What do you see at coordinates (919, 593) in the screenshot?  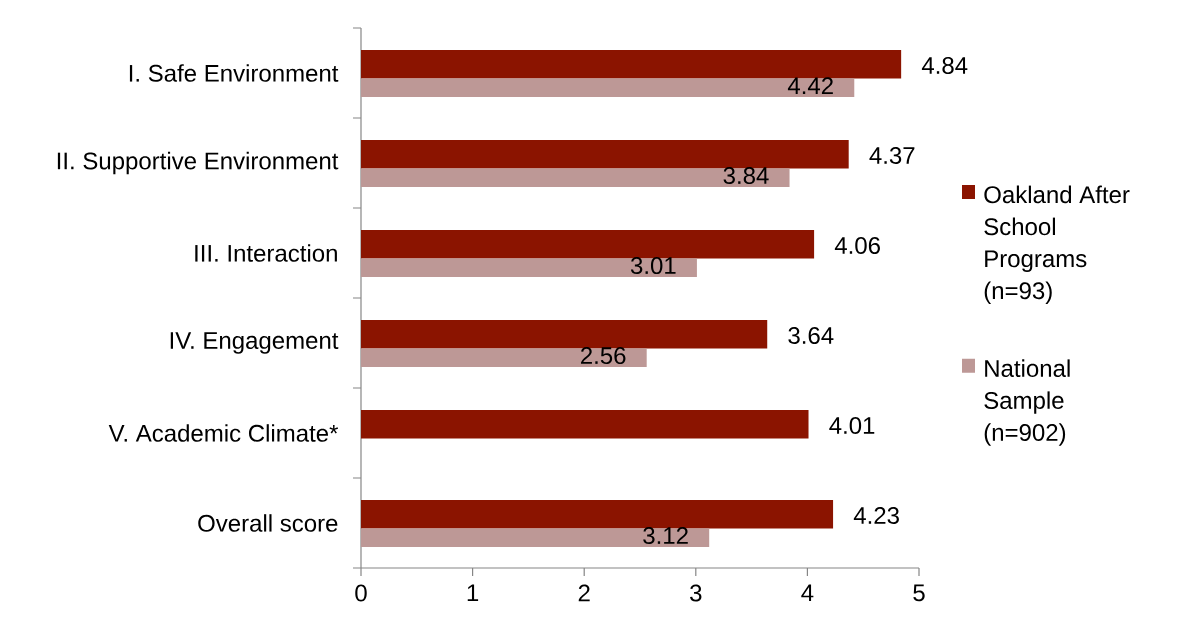 I see `x-tick-label: 5` at bounding box center [919, 593].